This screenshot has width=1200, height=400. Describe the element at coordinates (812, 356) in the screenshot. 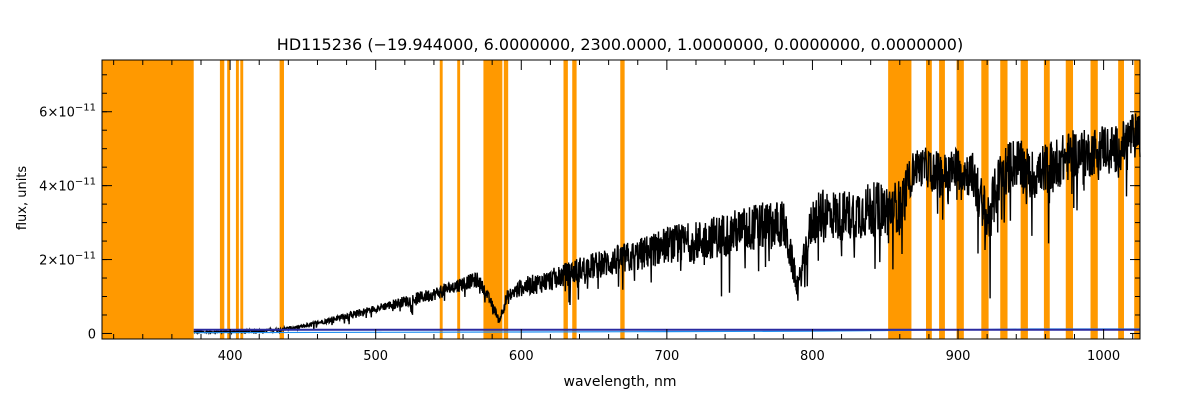

I see `x-tick-label-800: 800` at that location.